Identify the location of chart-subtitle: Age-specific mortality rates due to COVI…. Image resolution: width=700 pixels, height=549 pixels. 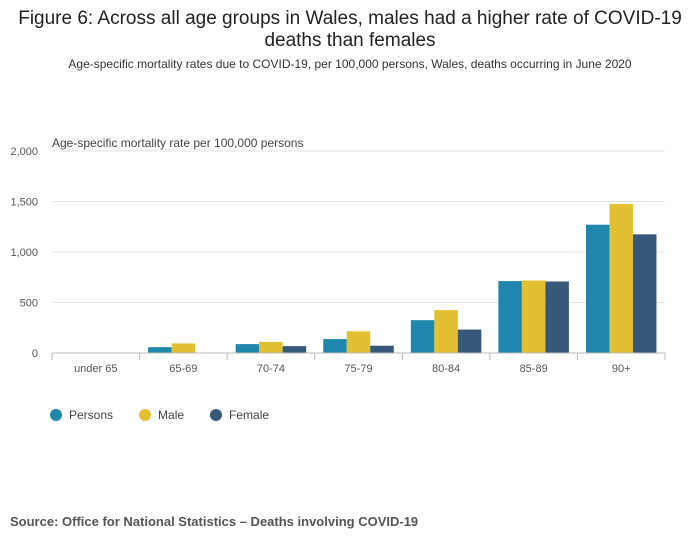
(350, 64).